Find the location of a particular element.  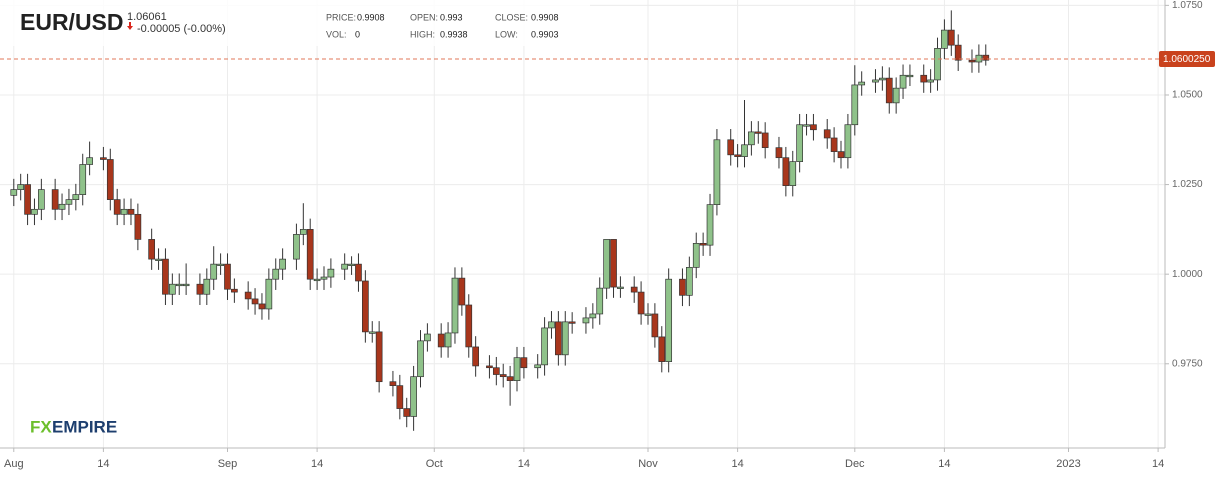

x-tick-label: Nov is located at coordinates (648, 464).